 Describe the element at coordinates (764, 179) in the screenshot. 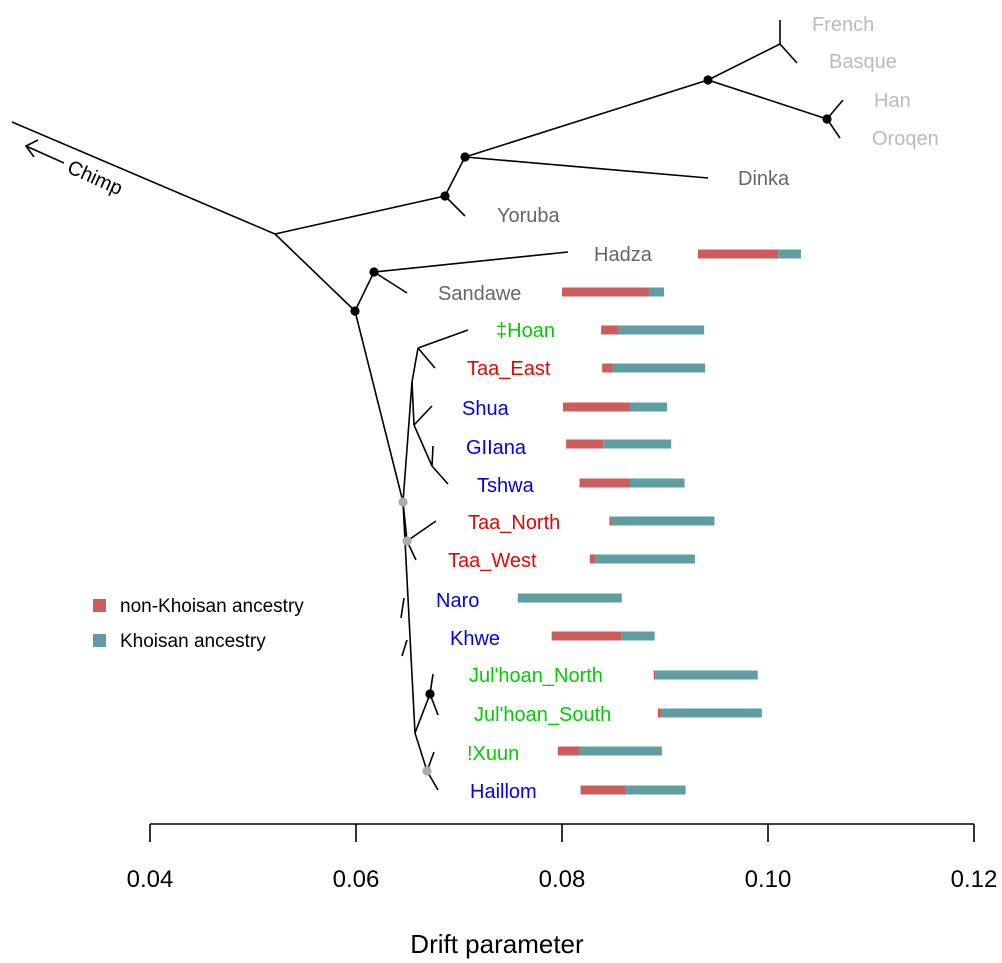

I see `population-label: Dinka` at that location.